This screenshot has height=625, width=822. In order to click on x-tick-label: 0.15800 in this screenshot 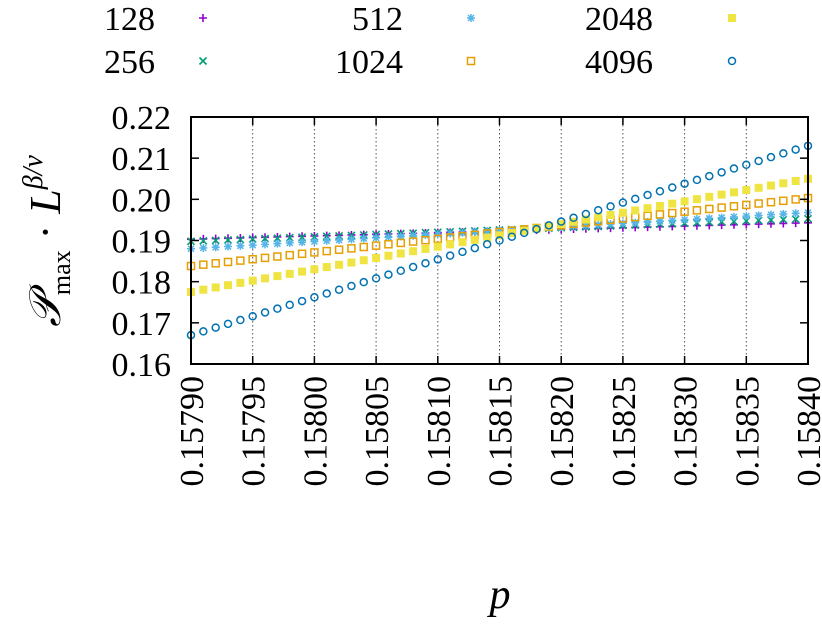, I will do `click(315, 431)`.